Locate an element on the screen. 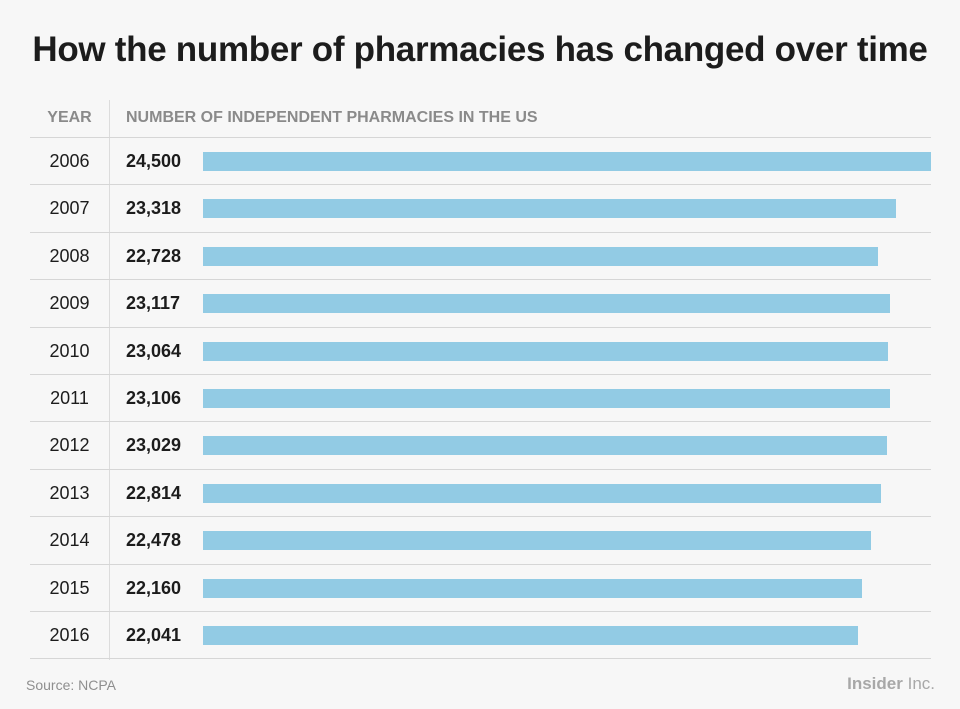 Image resolution: width=960 pixels, height=709 pixels. table-row: 2015 22,160 is located at coordinates (480, 588).